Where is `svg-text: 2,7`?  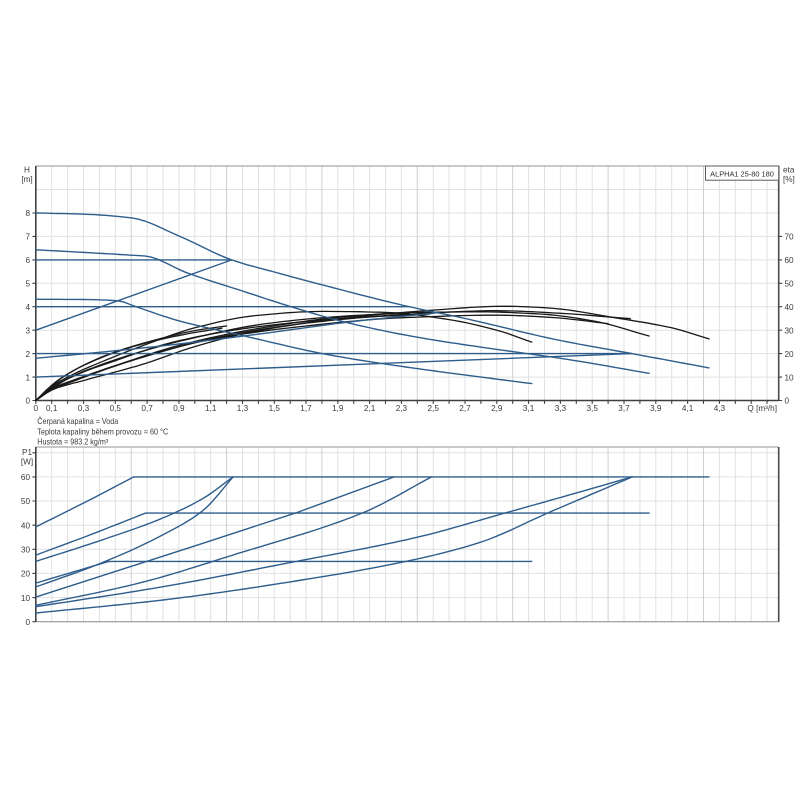
svg-text: 2,7 is located at coordinates (465, 408).